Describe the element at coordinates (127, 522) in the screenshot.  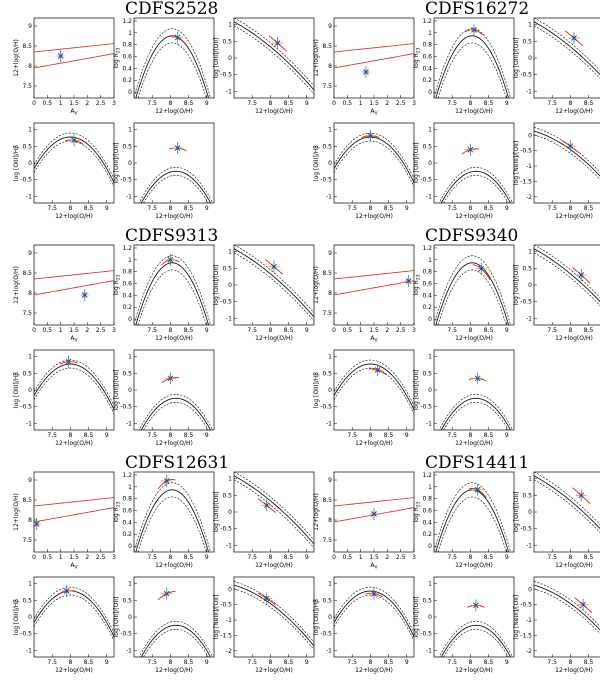
I see `y-tick-label: 0.4` at that location.